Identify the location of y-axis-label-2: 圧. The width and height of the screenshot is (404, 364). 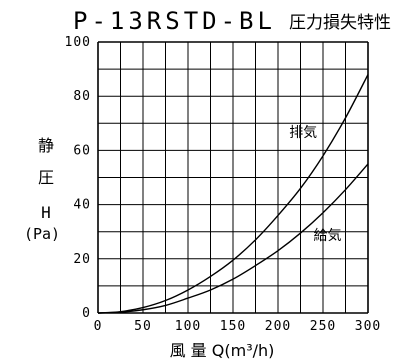
(46, 177).